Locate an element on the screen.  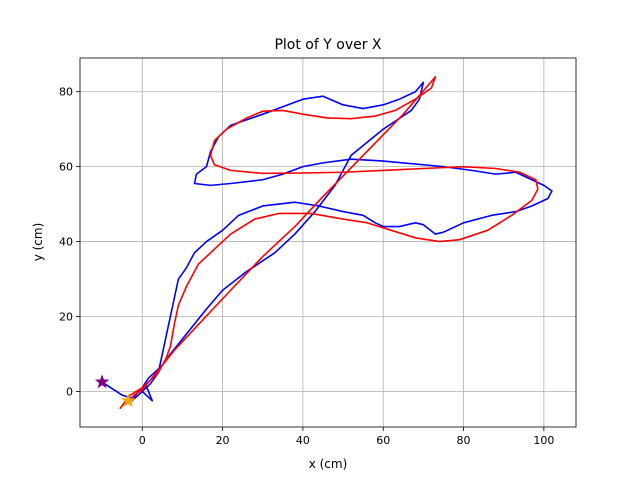
x-axis-label: x (cm) is located at coordinates (328, 464).